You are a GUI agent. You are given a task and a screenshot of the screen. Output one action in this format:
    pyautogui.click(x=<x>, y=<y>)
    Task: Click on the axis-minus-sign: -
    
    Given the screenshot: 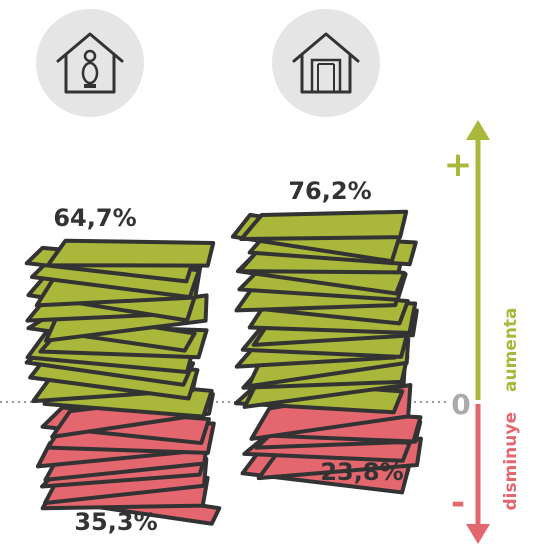 What is the action you would take?
    pyautogui.click(x=458, y=503)
    